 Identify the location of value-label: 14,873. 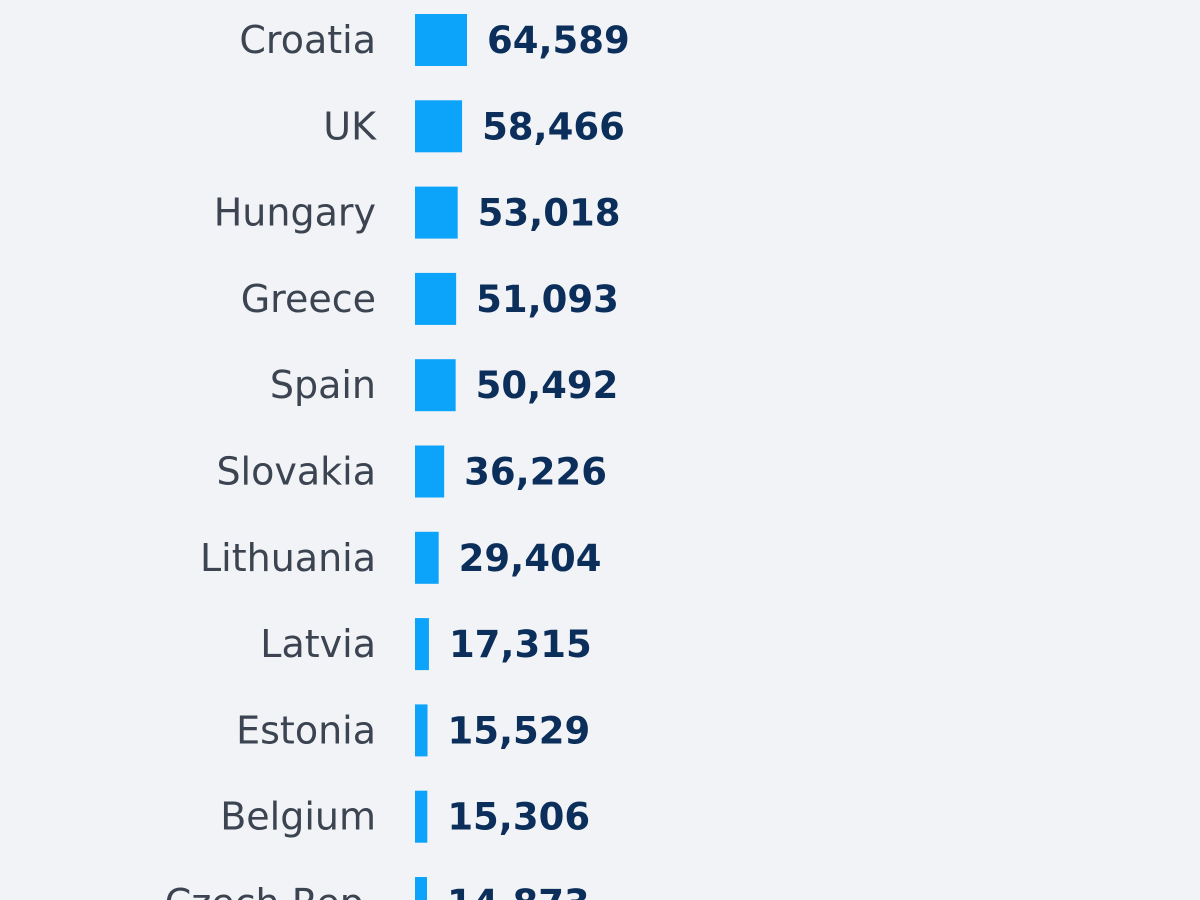
(518, 891).